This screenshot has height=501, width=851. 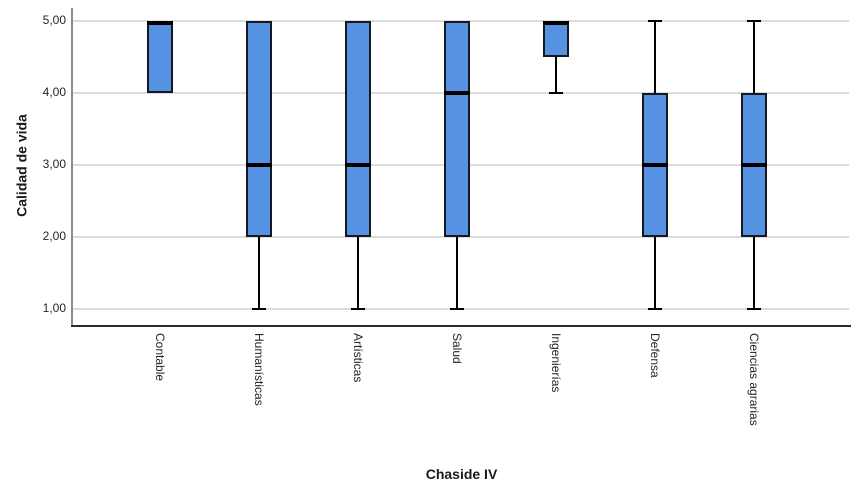 I want to click on x-axis-title: Chaside IV, so click(x=461, y=474).